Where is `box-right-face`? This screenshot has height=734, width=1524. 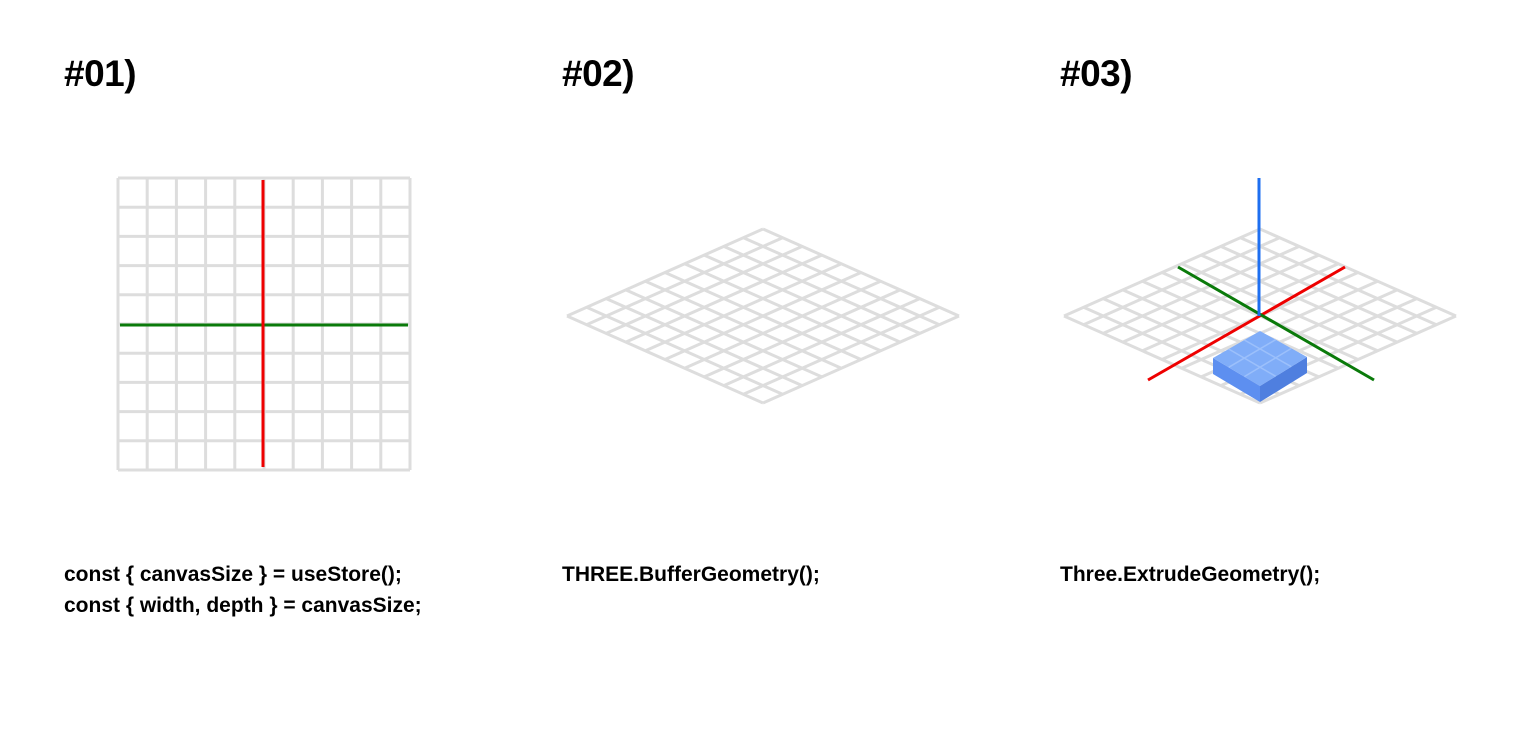
box-right-face is located at coordinates (1283, 379).